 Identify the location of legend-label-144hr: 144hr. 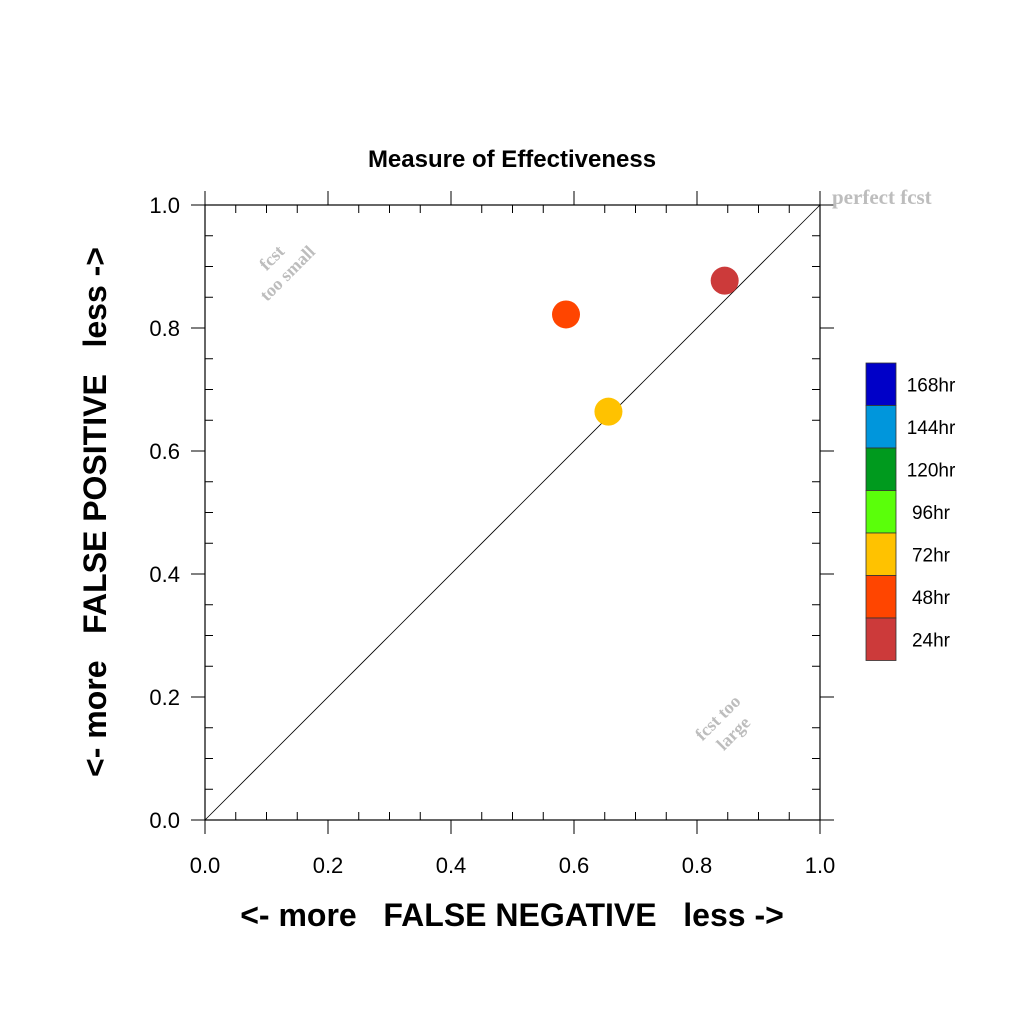
(931, 428).